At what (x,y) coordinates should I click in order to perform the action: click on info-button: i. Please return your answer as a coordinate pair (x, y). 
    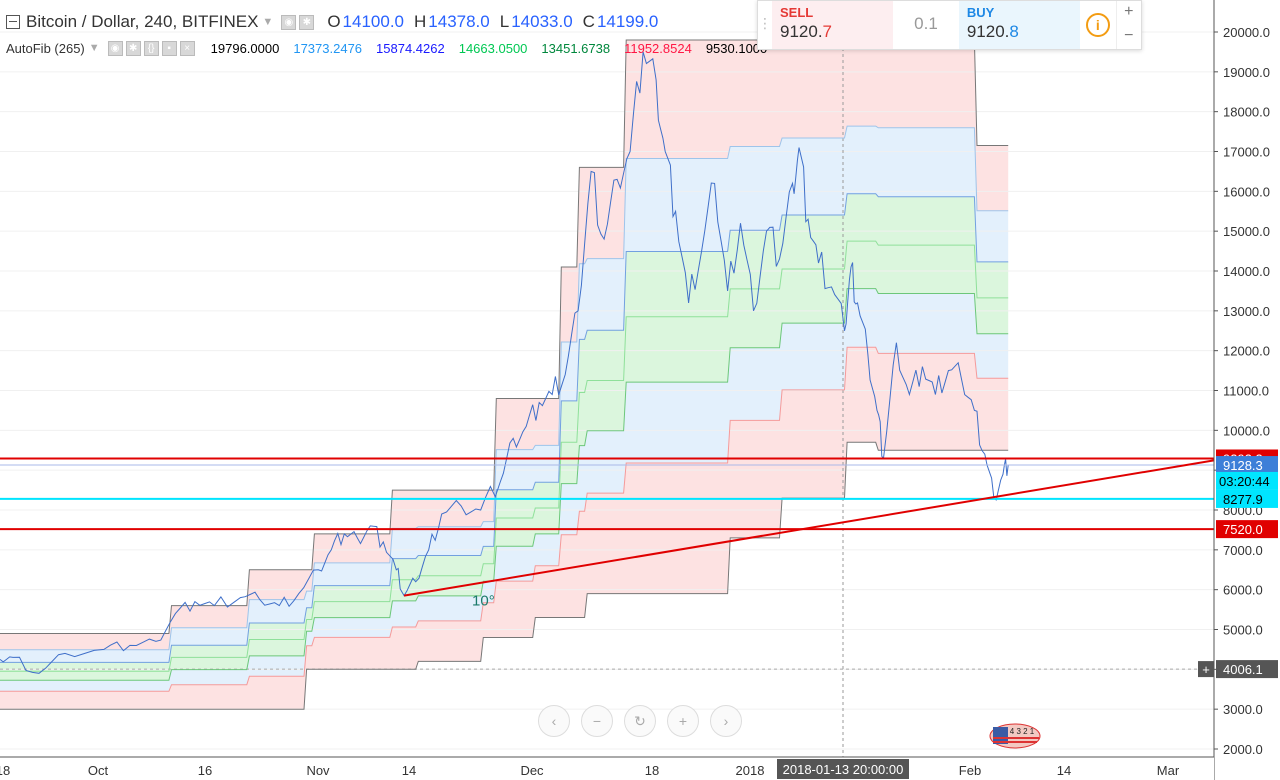
    Looking at the image, I should click on (1098, 25).